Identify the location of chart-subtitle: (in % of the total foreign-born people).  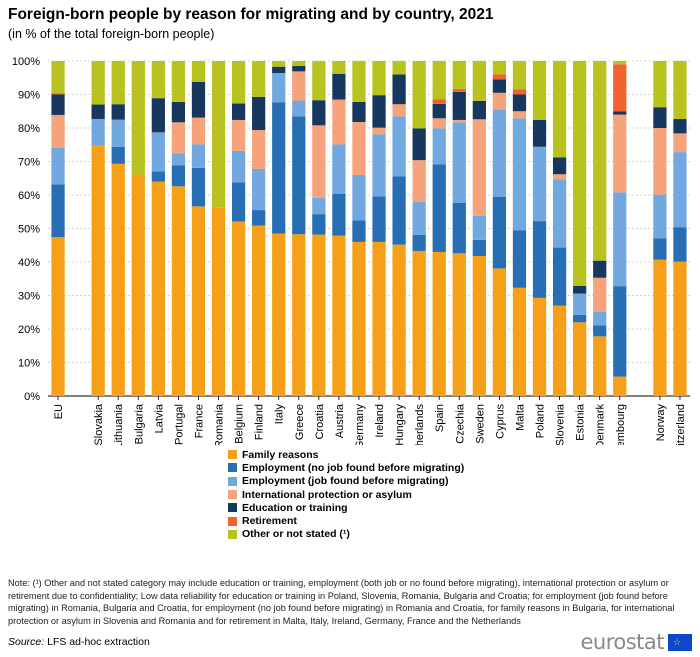
(111, 34).